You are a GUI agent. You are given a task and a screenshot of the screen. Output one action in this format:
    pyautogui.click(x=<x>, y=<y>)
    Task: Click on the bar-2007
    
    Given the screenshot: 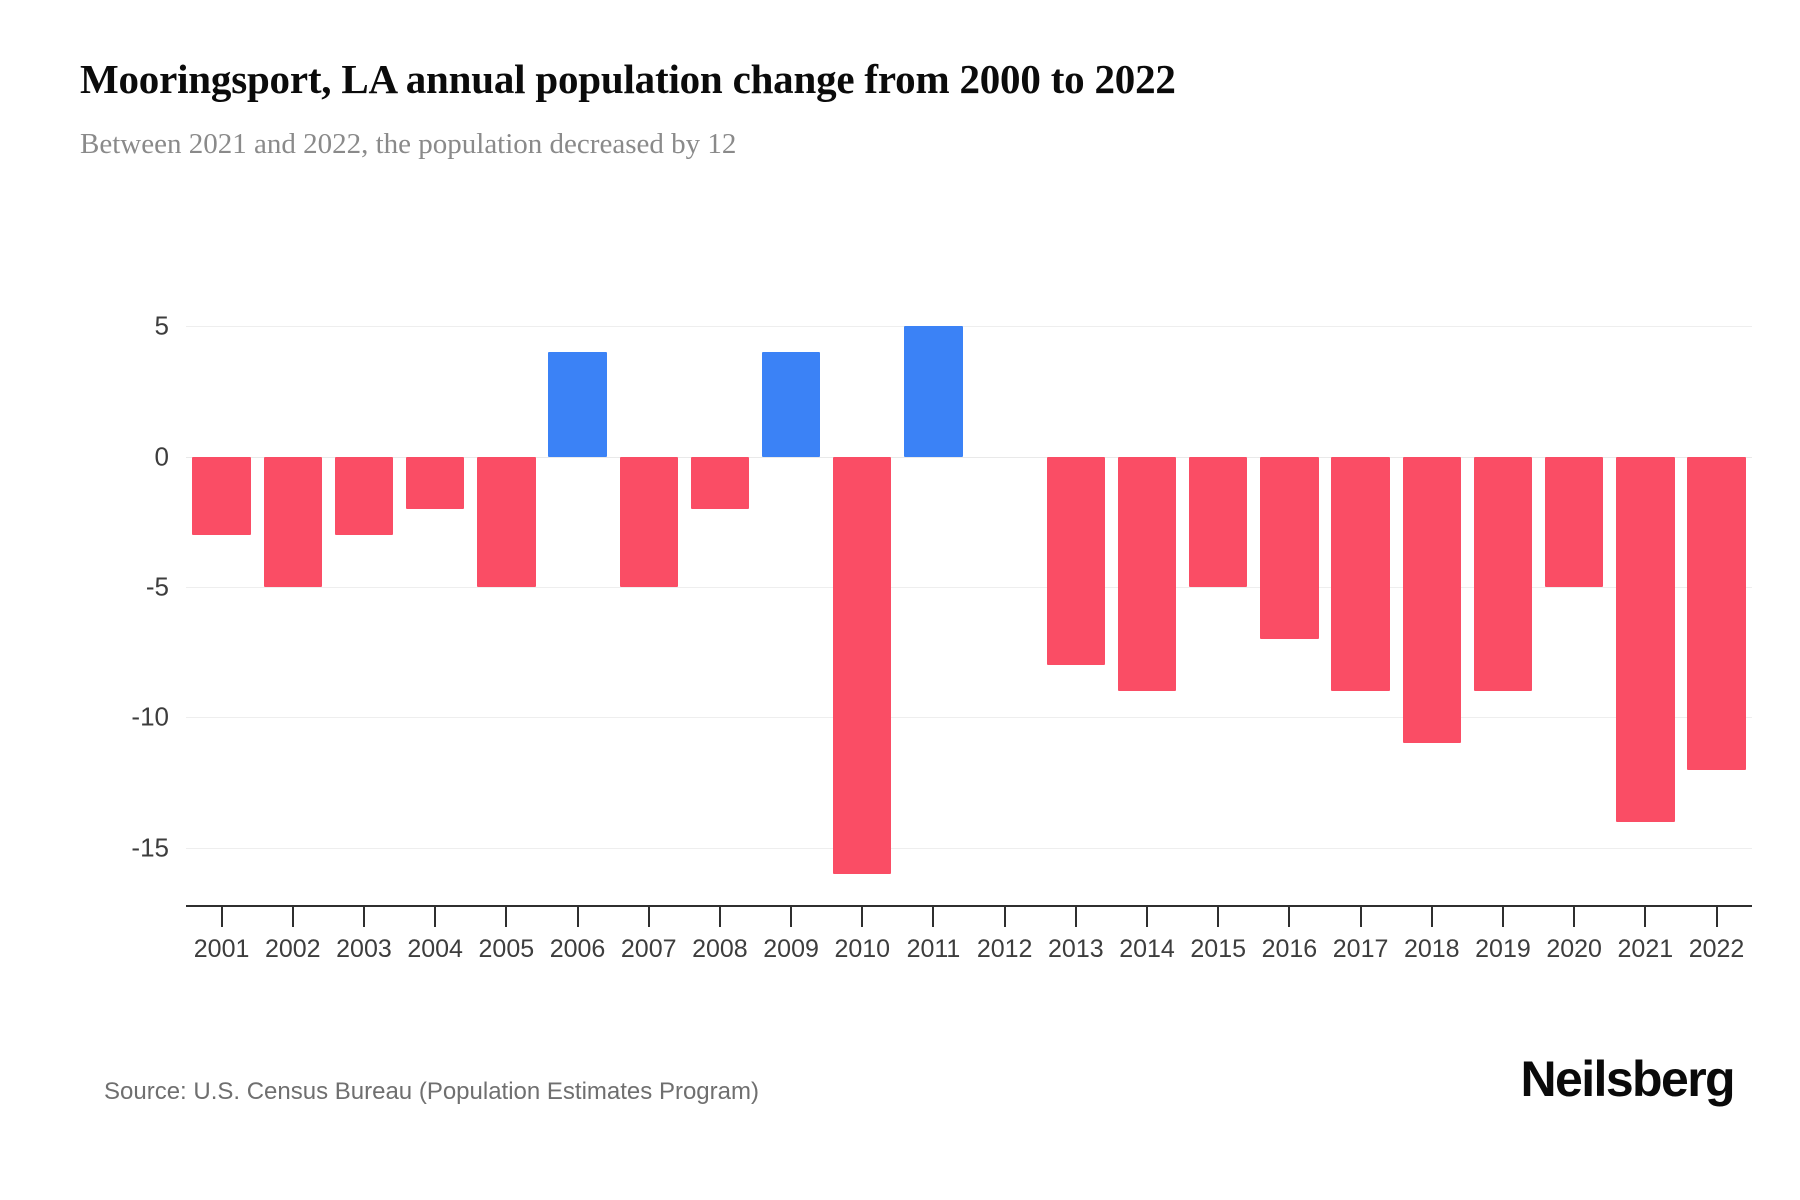 What is the action you would take?
    pyautogui.click(x=648, y=521)
    